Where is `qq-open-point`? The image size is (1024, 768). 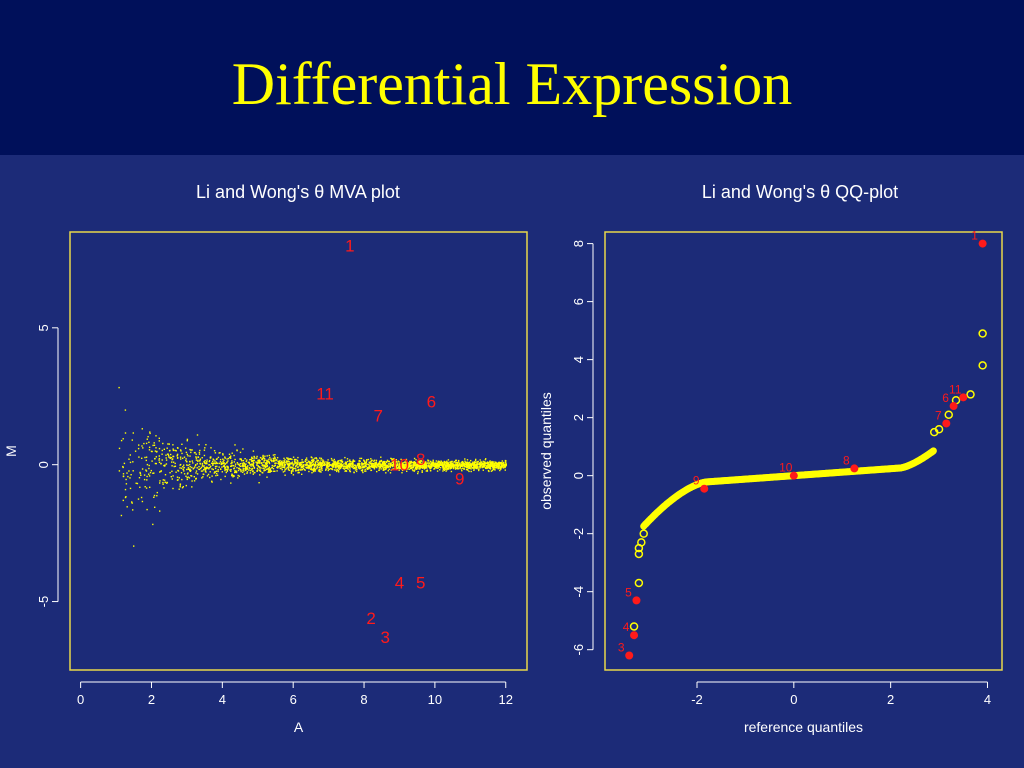
qq-open-point is located at coordinates (641, 542).